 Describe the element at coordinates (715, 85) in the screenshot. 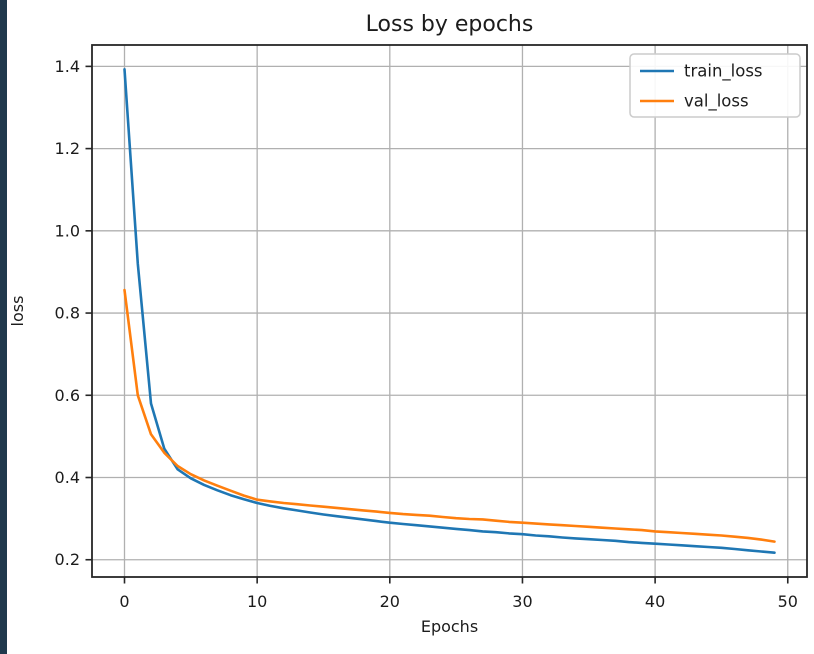

I see `legend: train_loss val_loss` at that location.